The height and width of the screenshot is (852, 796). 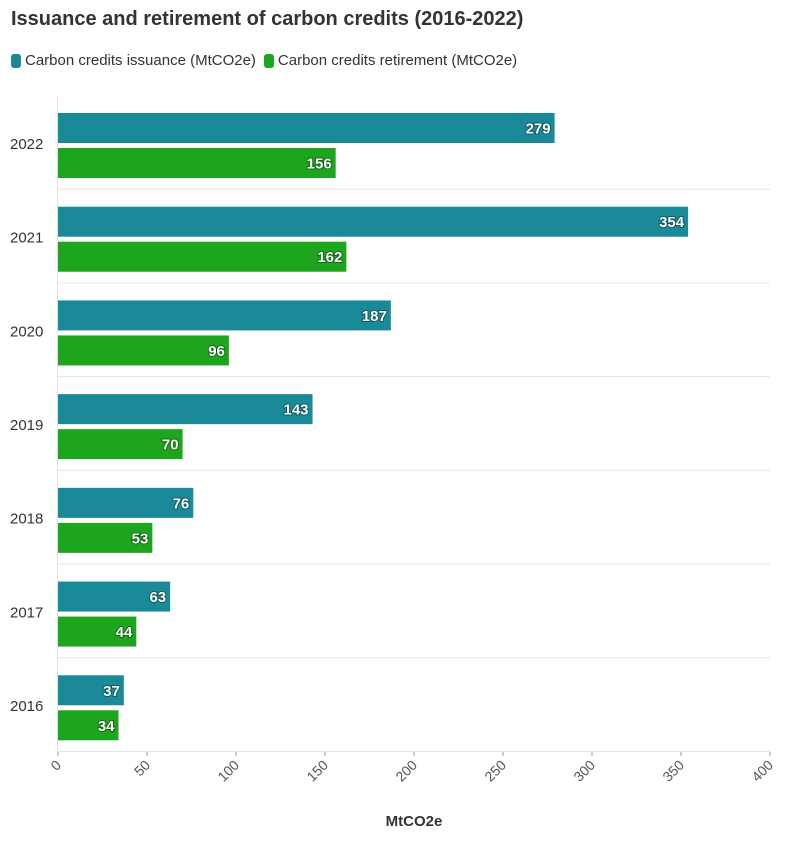 I want to click on data-label-retirement: 34, so click(x=106, y=726).